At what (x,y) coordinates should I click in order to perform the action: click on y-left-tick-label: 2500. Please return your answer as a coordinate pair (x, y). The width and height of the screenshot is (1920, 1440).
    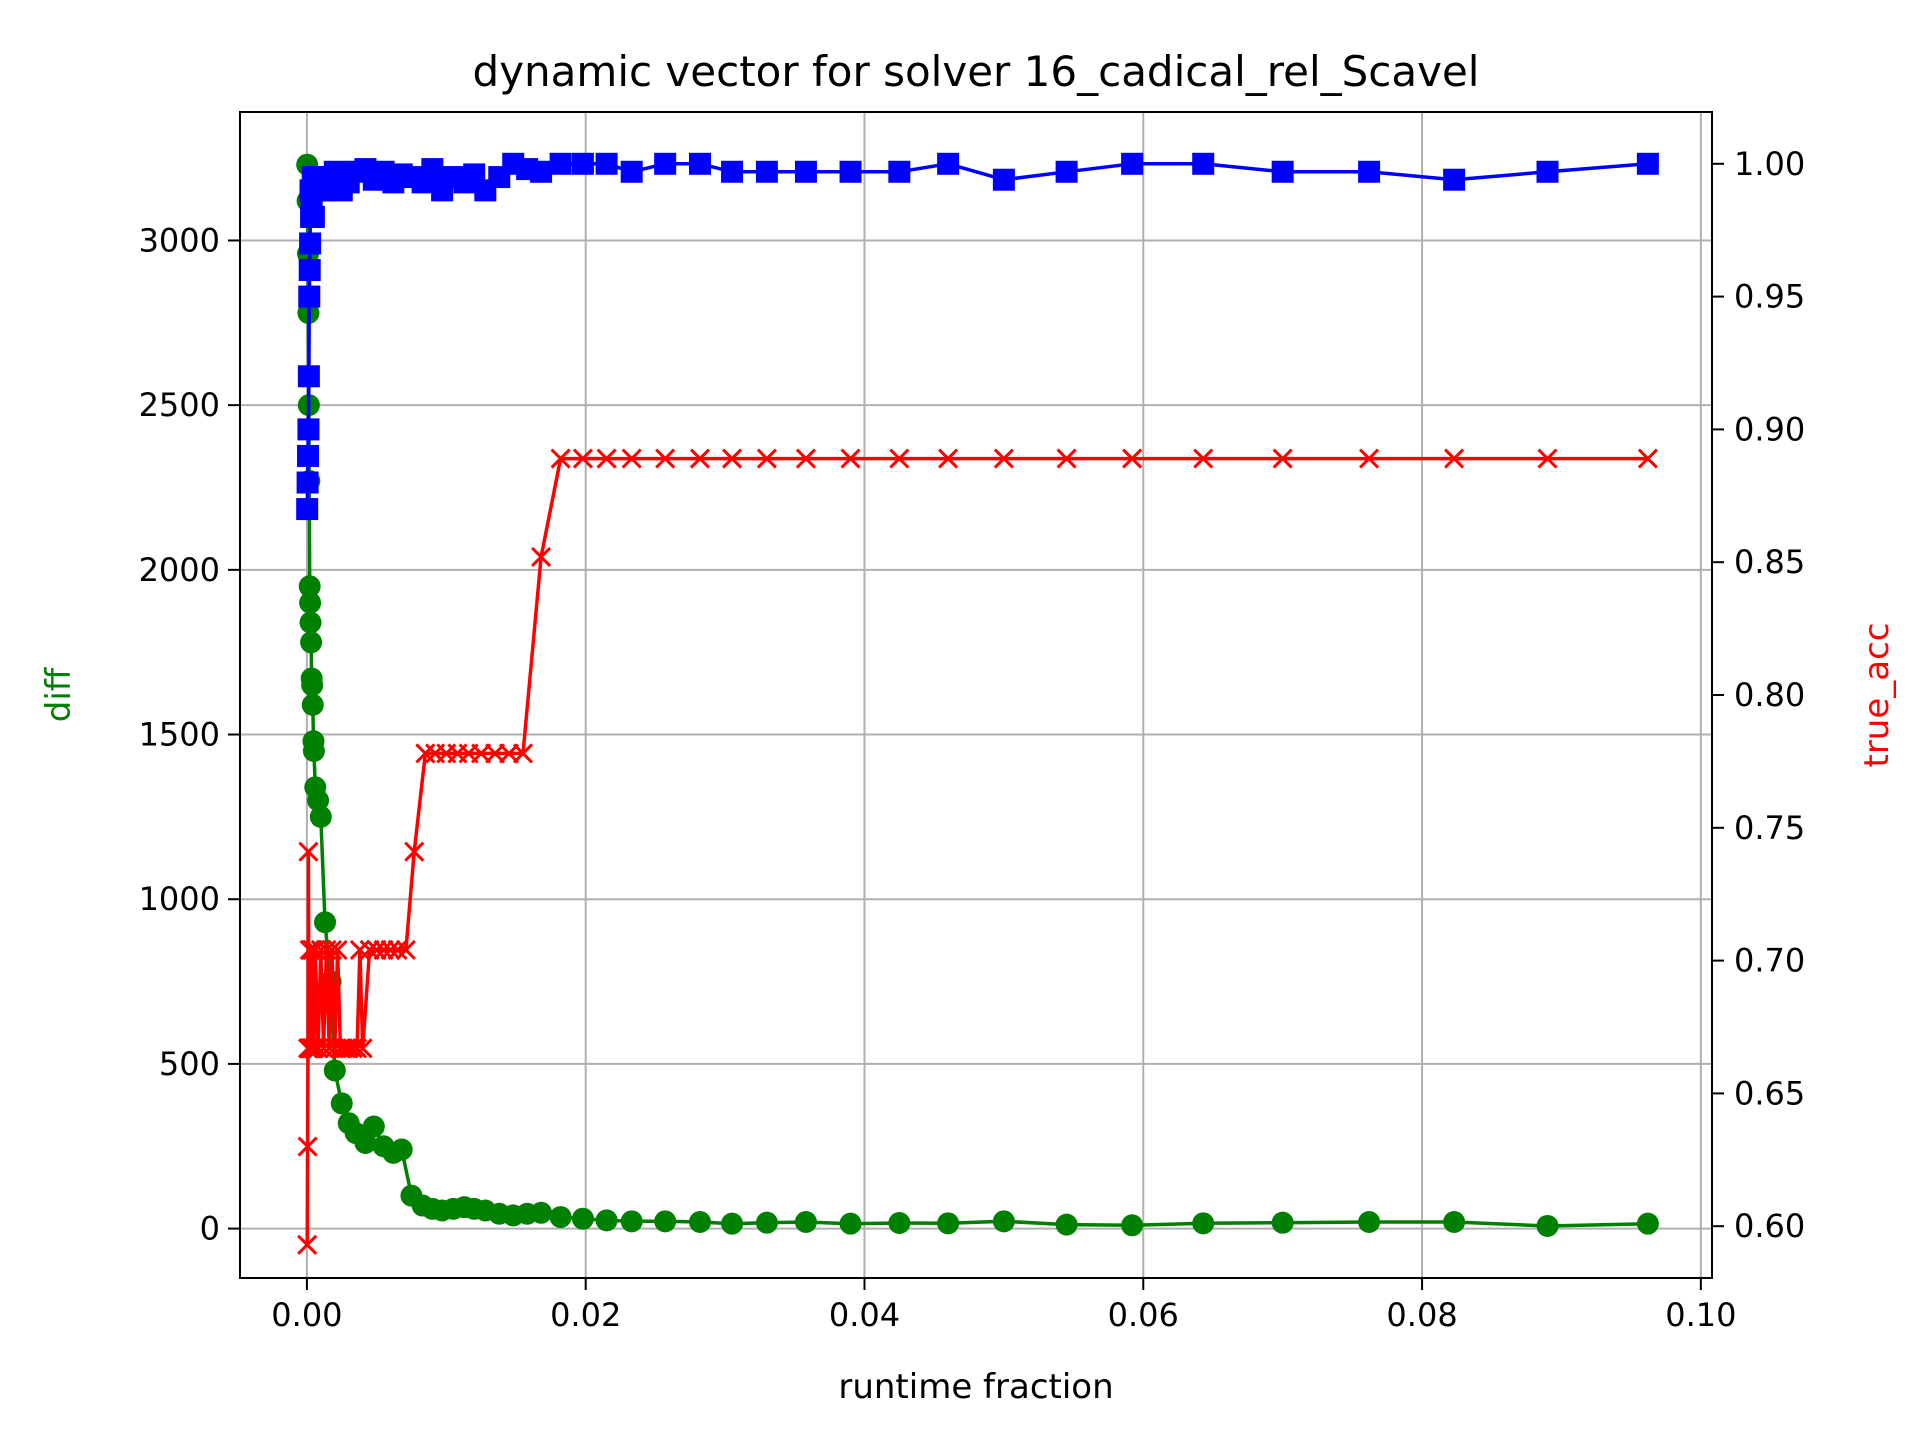
    Looking at the image, I should click on (179, 405).